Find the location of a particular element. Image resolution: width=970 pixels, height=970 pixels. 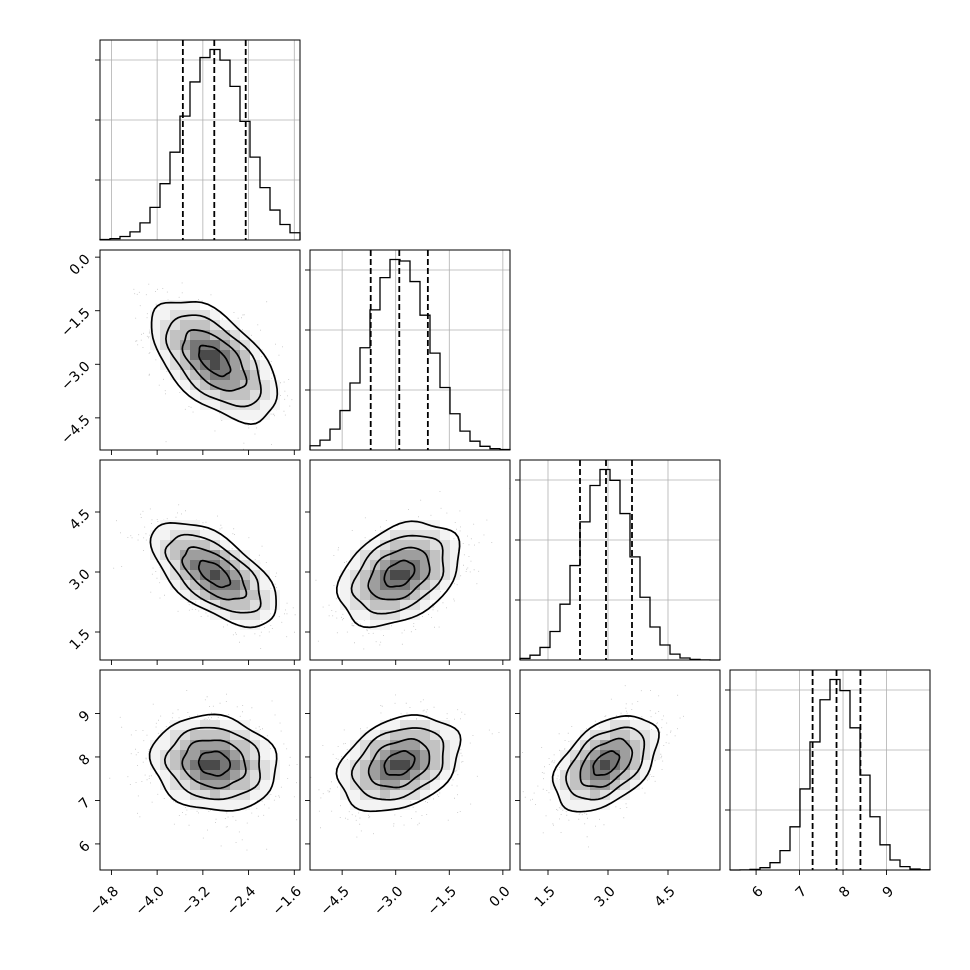

x-tick-label: 9 is located at coordinates (889, 892).